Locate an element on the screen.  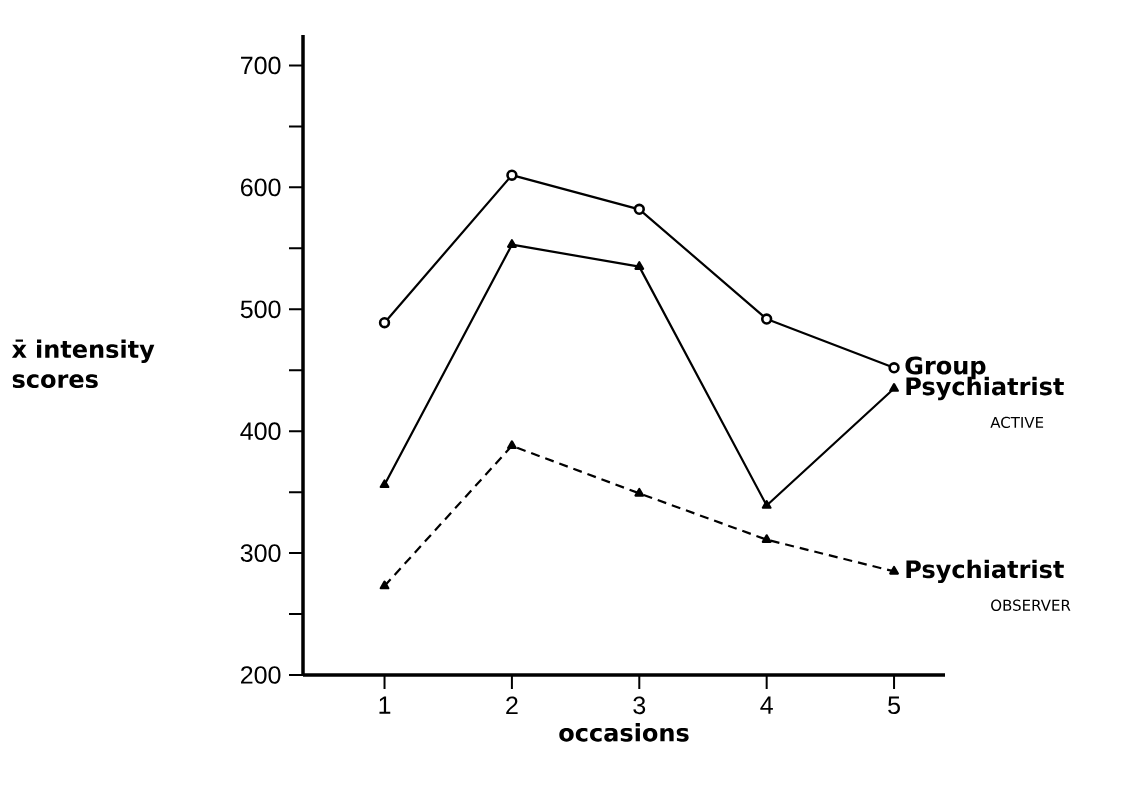
x-tick-label: 4 is located at coordinates (766, 705).